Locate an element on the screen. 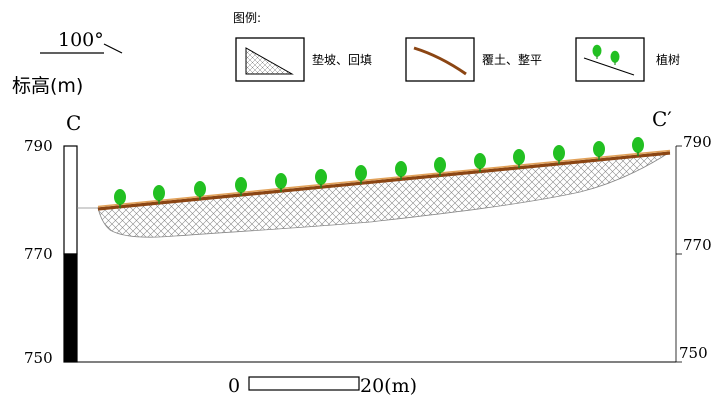 This screenshot has height=403, width=715. legend-topsoil-label: 覆土、整平 is located at coordinates (512, 59).